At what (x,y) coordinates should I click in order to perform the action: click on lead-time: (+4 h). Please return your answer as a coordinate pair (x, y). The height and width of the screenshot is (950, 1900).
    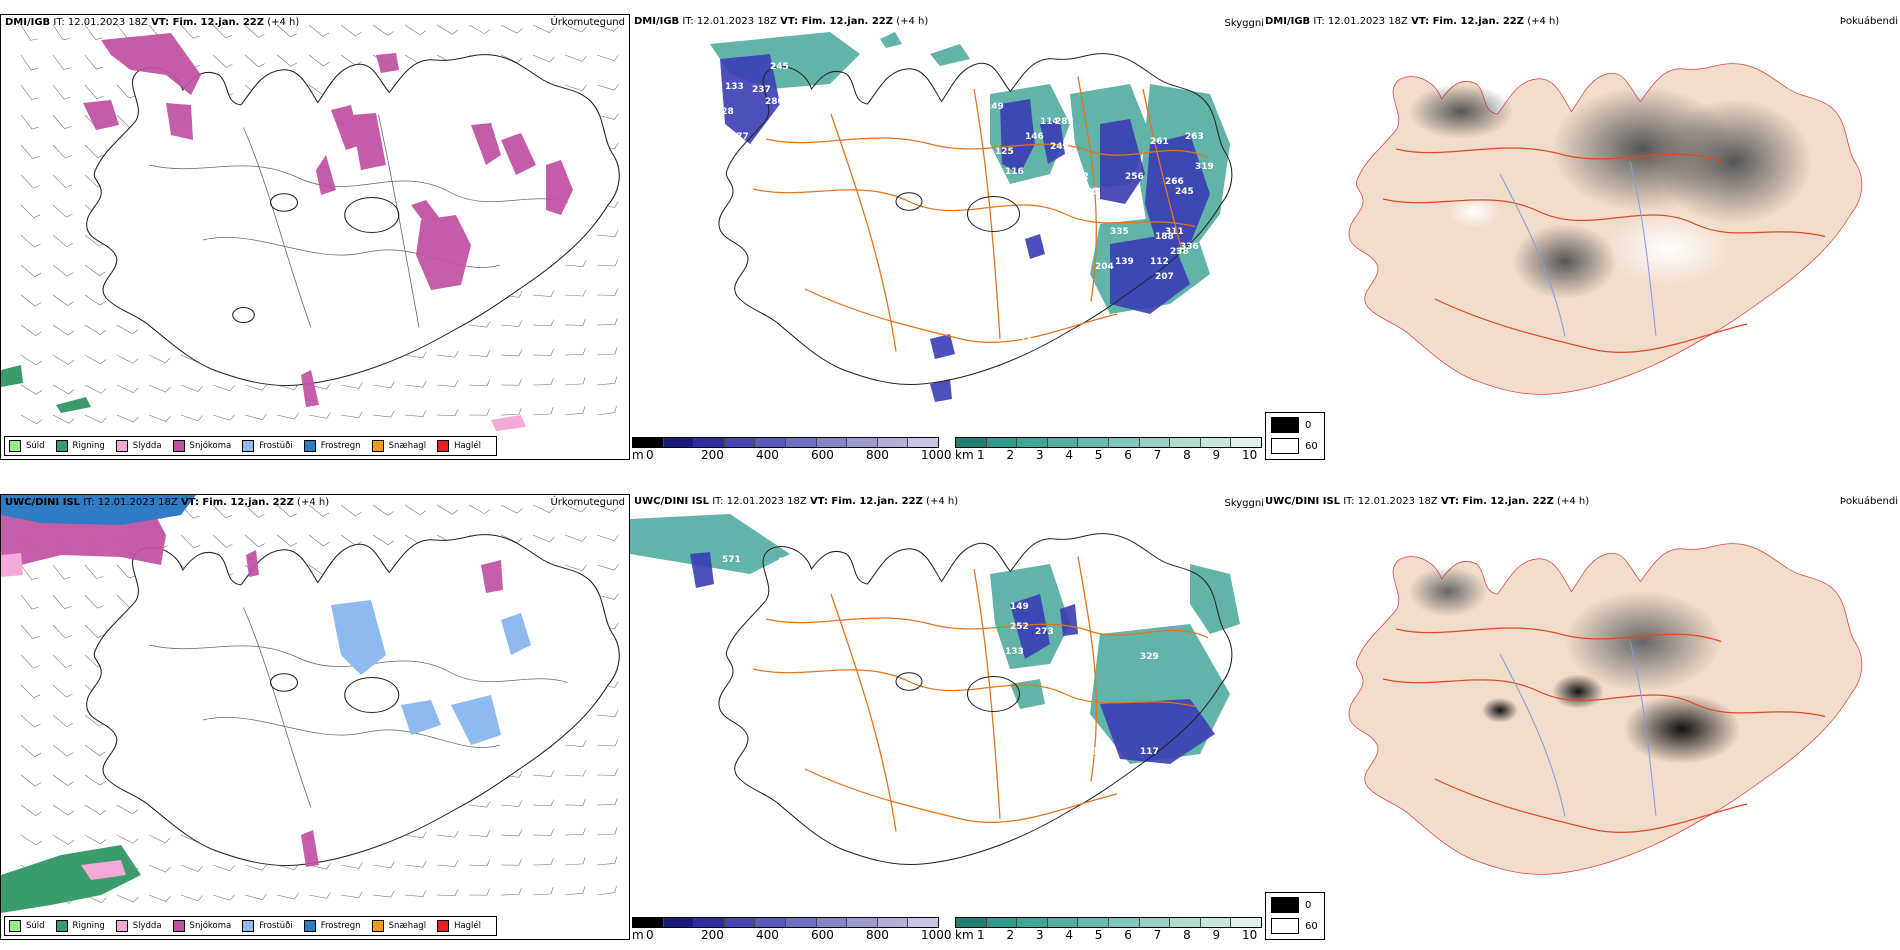
    Looking at the image, I should click on (1573, 501).